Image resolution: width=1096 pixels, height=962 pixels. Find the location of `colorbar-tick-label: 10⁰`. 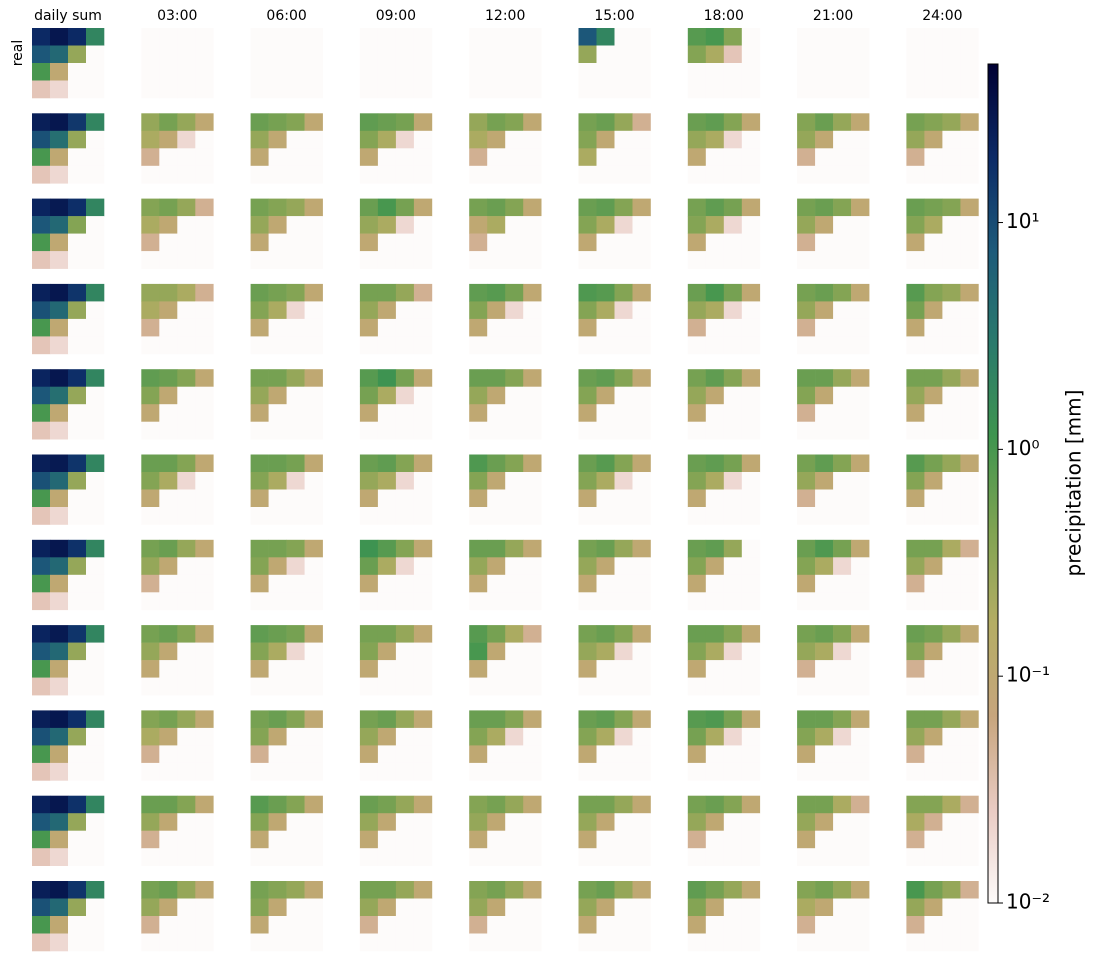

colorbar-tick-label: 10⁰ is located at coordinates (1022, 448).